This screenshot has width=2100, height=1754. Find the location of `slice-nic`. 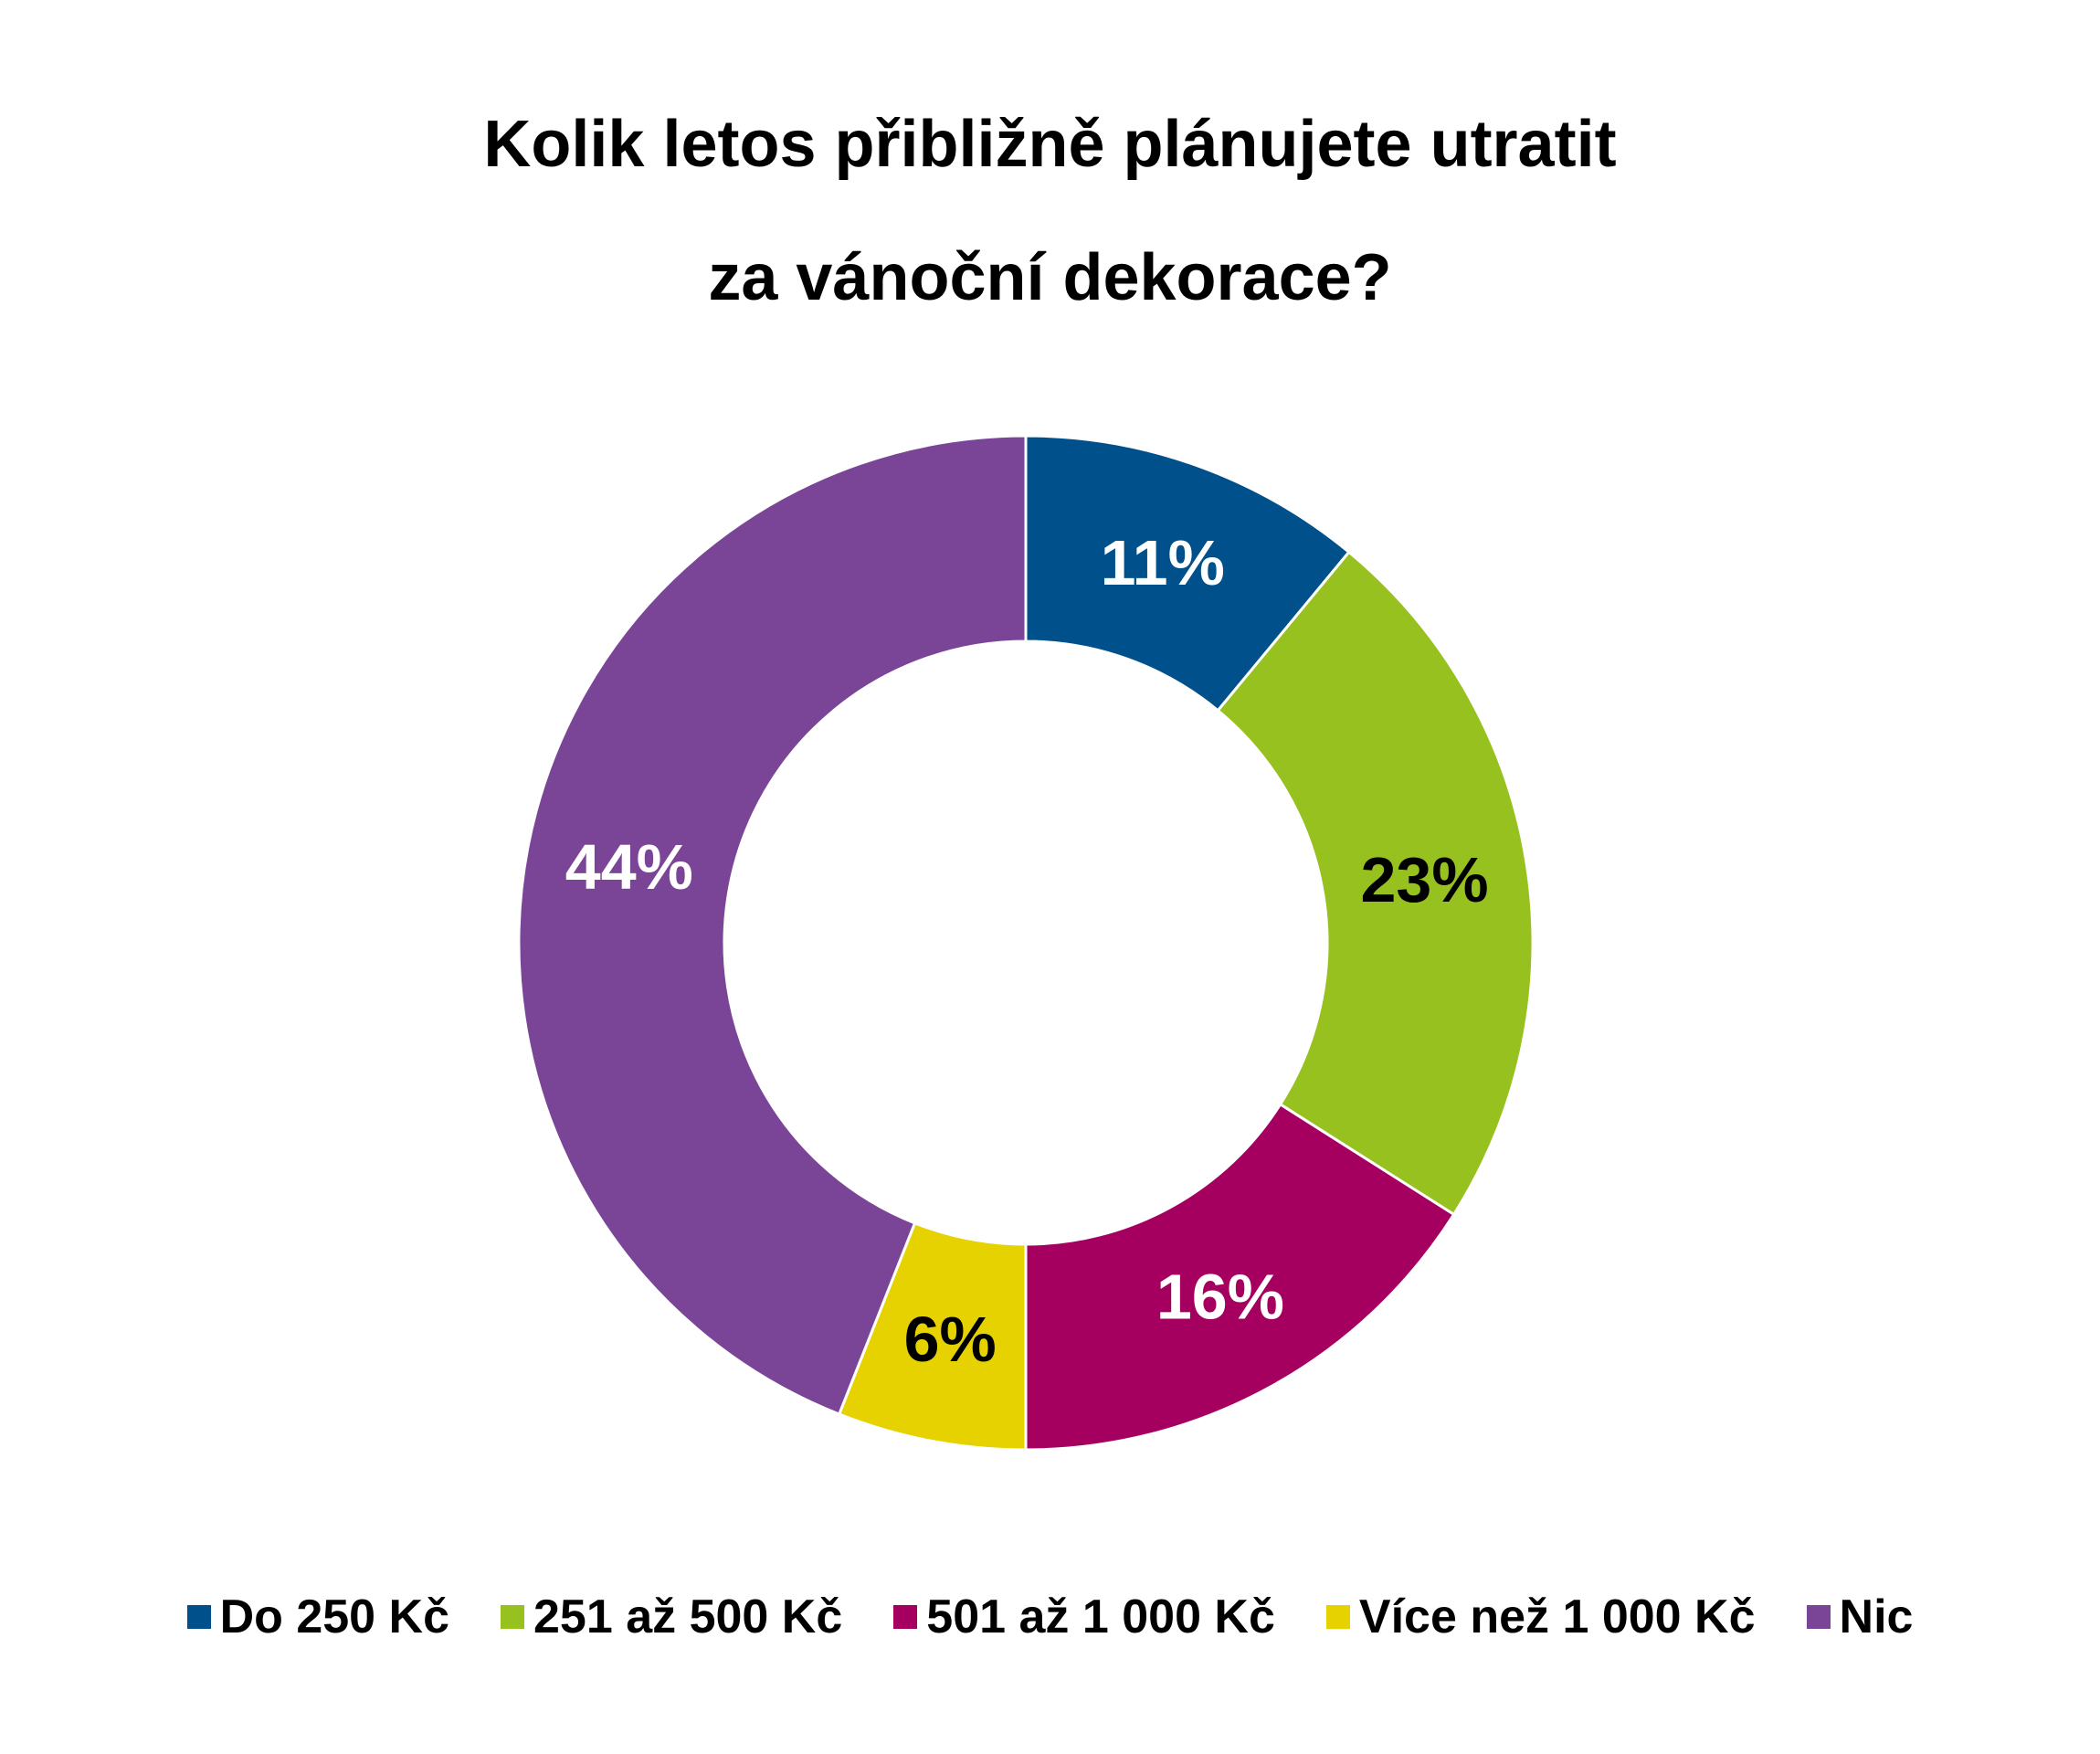

slice-nic is located at coordinates (772, 925).